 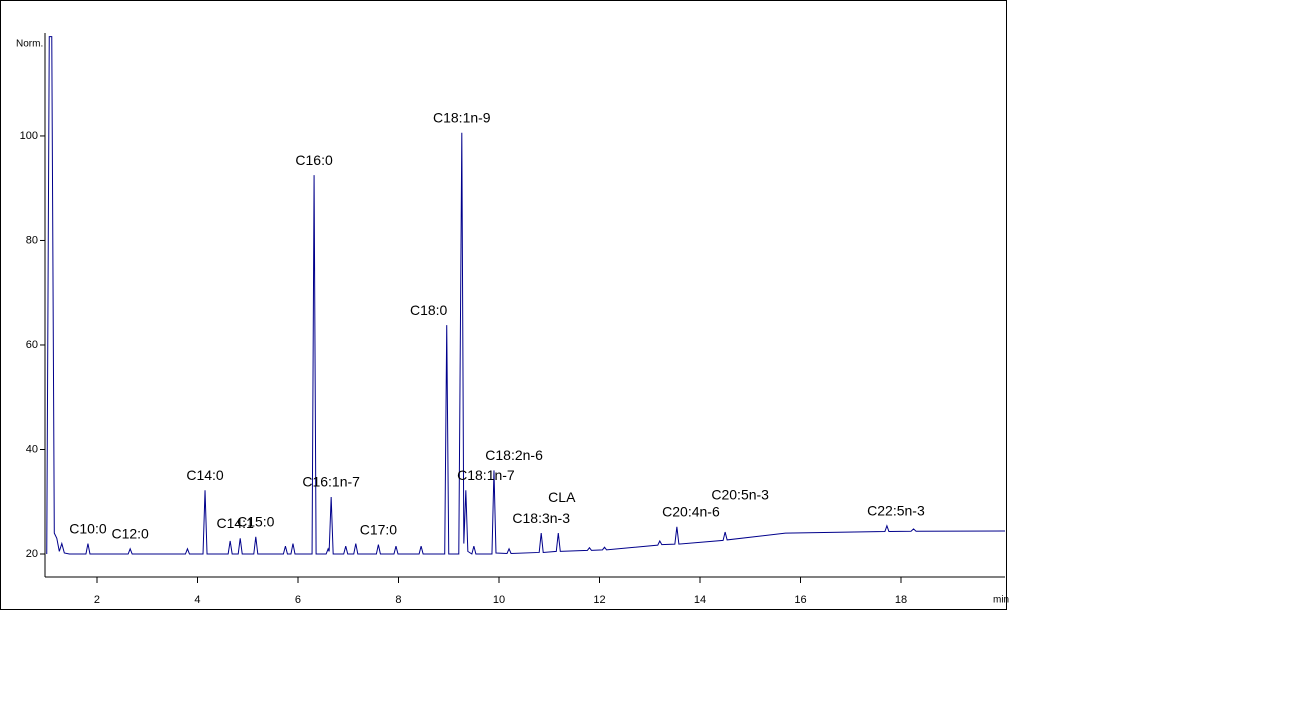 What do you see at coordinates (205, 475) in the screenshot?
I see `peak-label: C14:0` at bounding box center [205, 475].